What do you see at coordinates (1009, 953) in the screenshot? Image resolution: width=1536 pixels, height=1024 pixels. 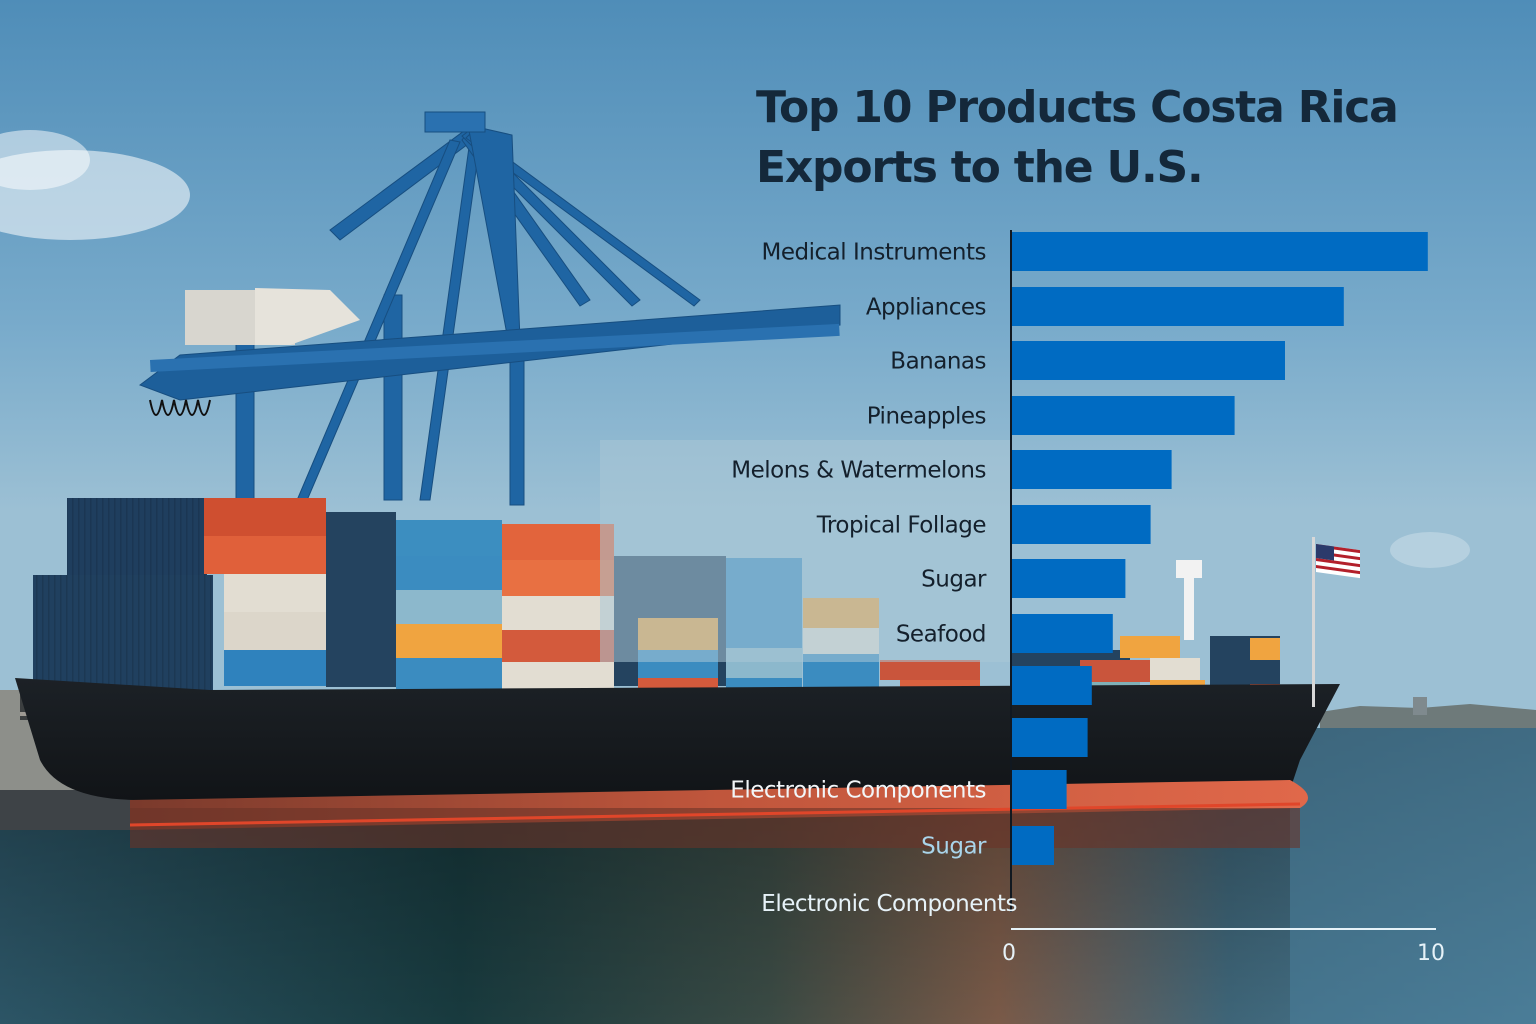 I see `x-tick-label-0: 0` at bounding box center [1009, 953].